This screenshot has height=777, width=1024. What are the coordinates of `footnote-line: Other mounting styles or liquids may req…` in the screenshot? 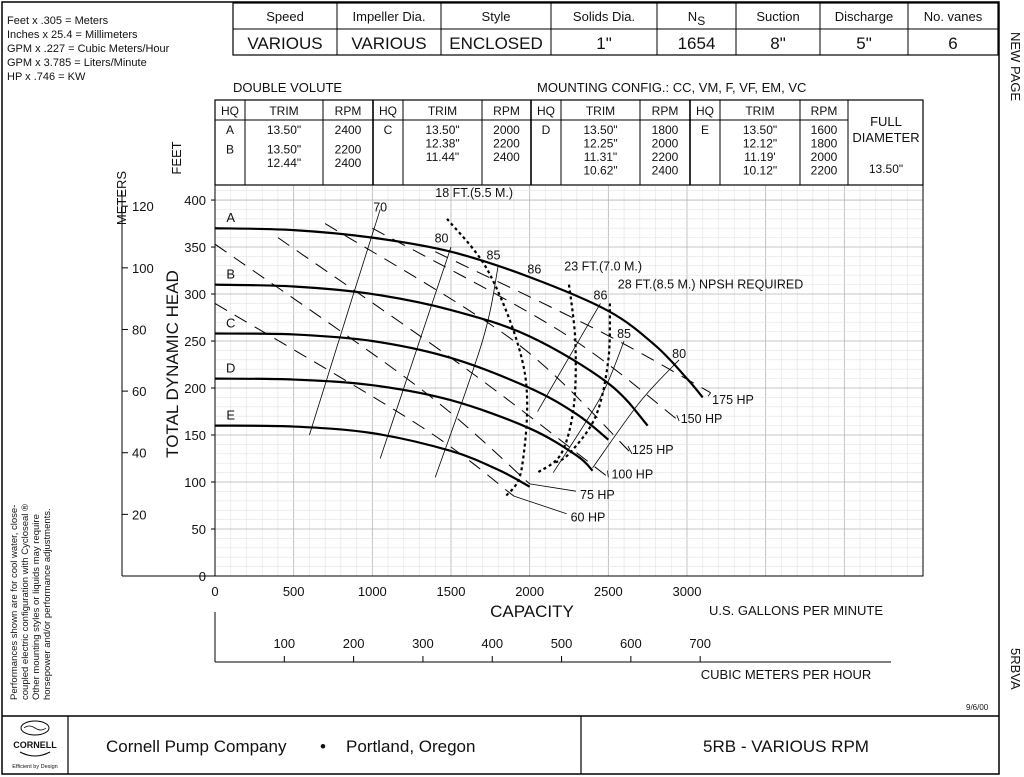 It's located at (36, 607).